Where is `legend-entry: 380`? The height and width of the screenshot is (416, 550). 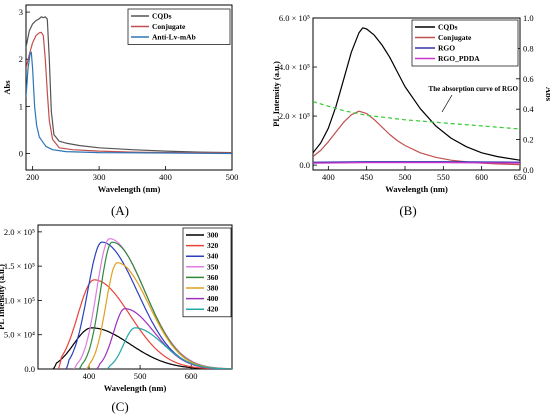
legend-entry: 380 is located at coordinates (213, 288).